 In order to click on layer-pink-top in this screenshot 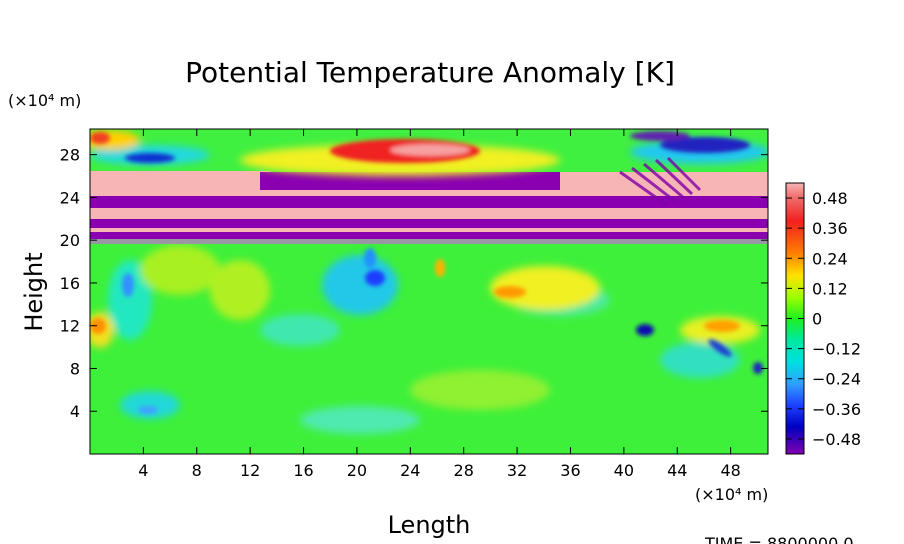, I will do `click(180, 182)`.